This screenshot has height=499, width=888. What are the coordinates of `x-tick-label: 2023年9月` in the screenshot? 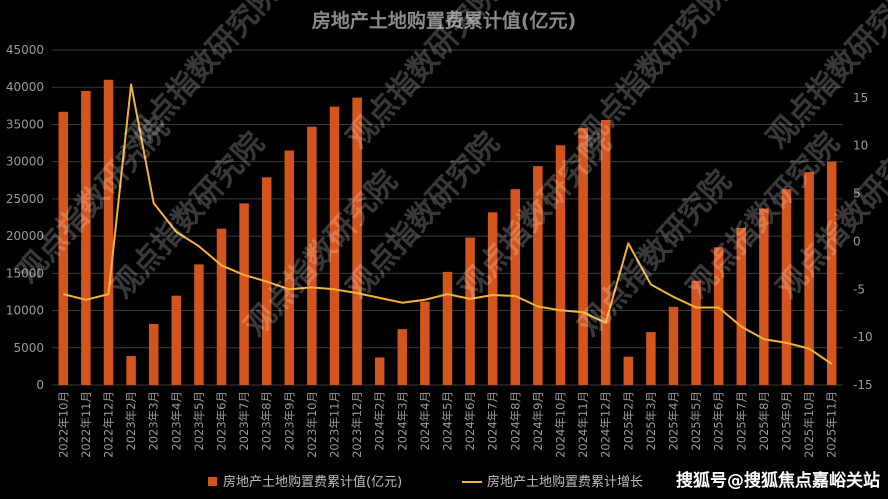 It's located at (289, 421).